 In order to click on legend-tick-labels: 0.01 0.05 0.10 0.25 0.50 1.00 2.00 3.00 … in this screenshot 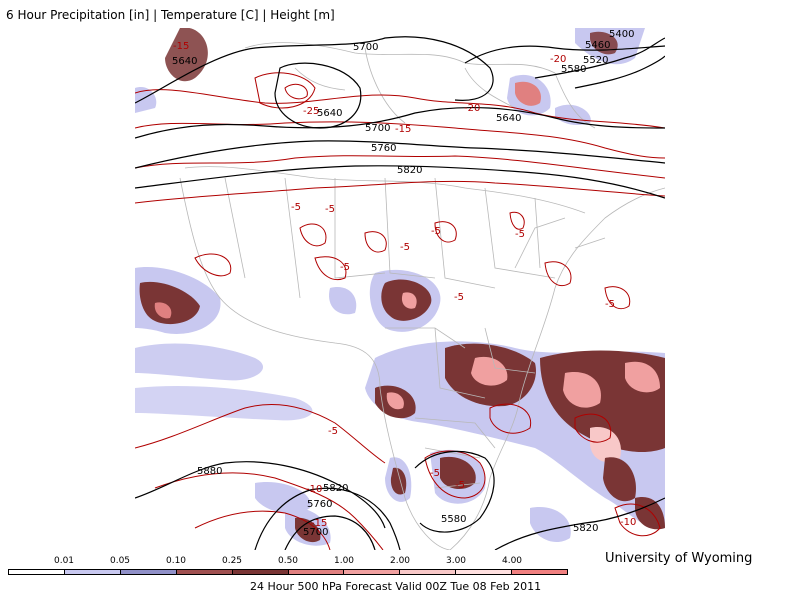, I will do `click(288, 562)`.